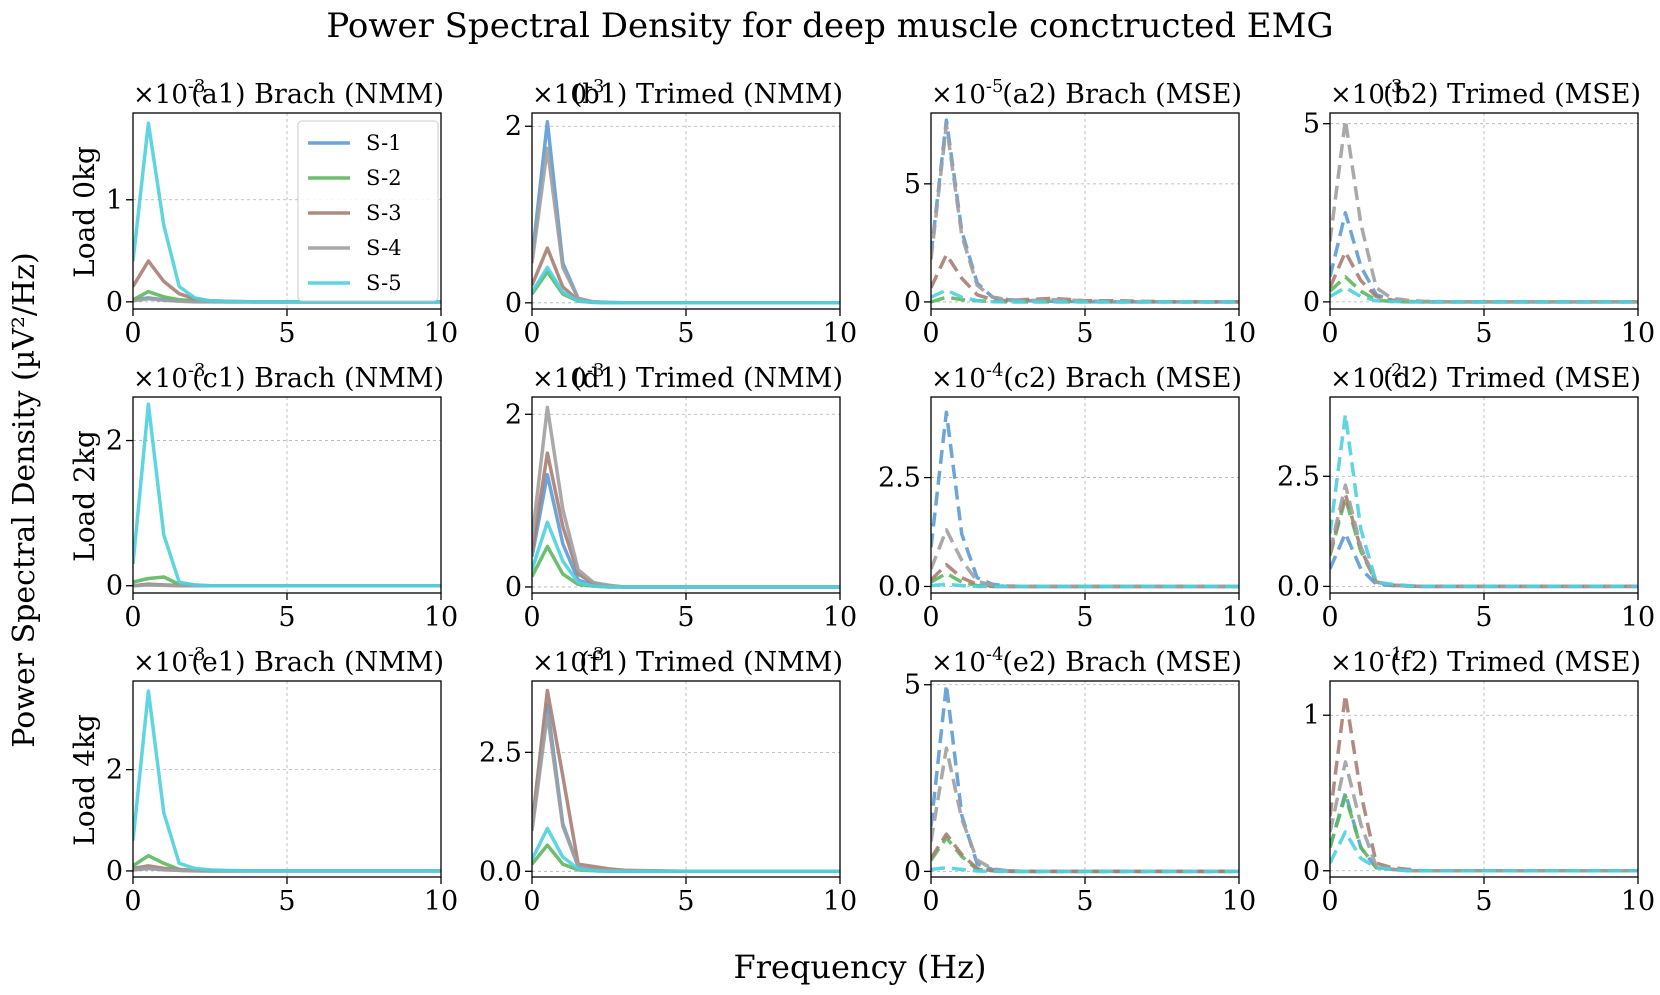 The width and height of the screenshot is (1660, 995). I want to click on panel-7: 0 5 10 0.0 2.5 ×10-2(d2) Trimed (MSE), so click(1466, 496).